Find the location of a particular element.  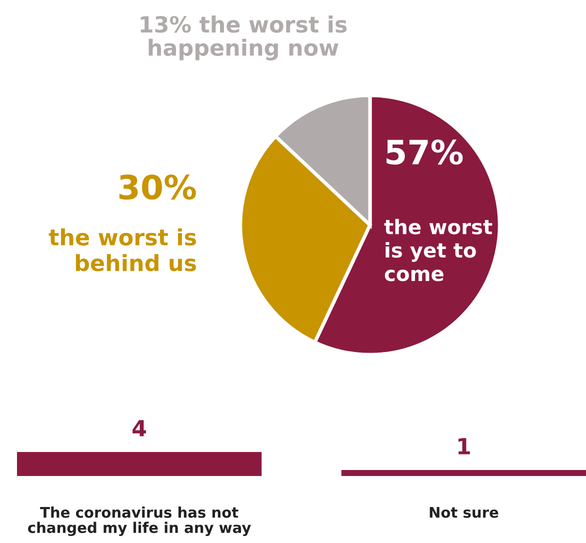

data-label: 30% is located at coordinates (157, 187).